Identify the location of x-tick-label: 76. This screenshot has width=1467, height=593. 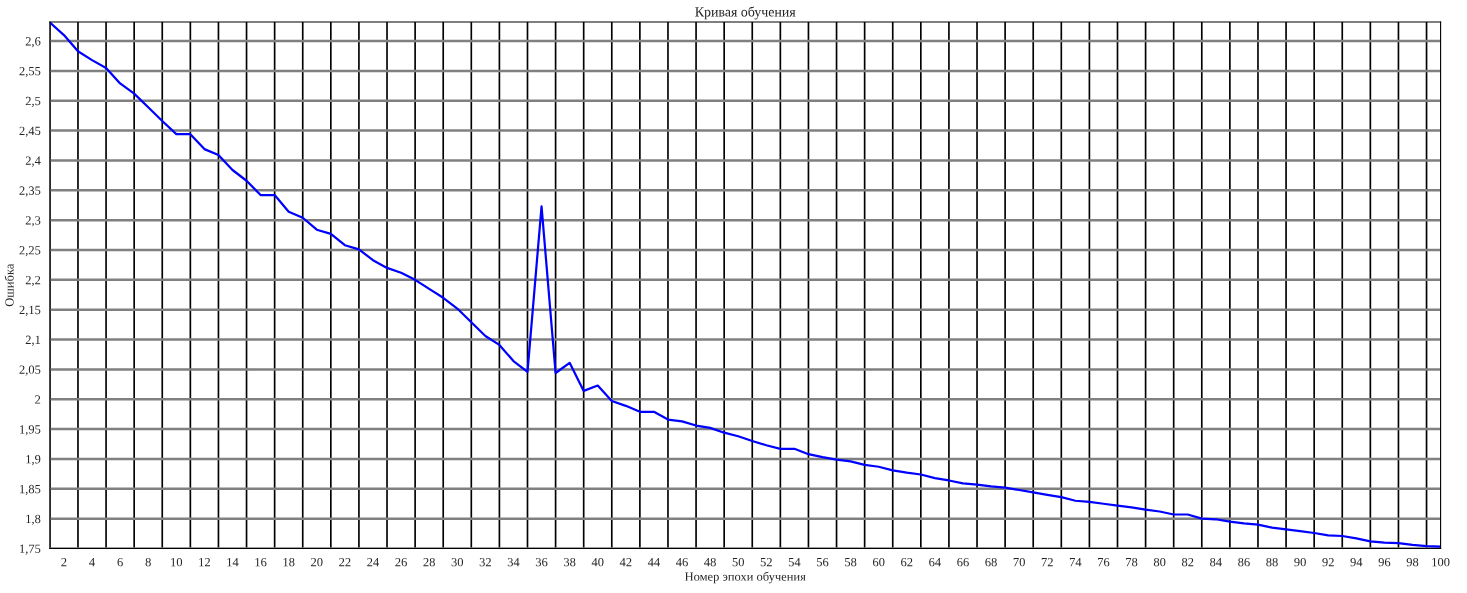
(1104, 562).